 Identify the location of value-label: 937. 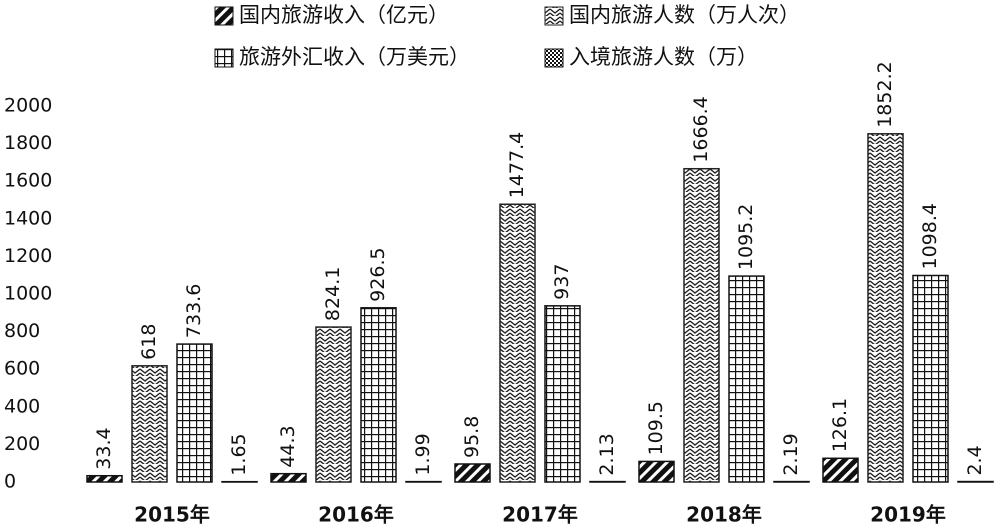
(562, 282).